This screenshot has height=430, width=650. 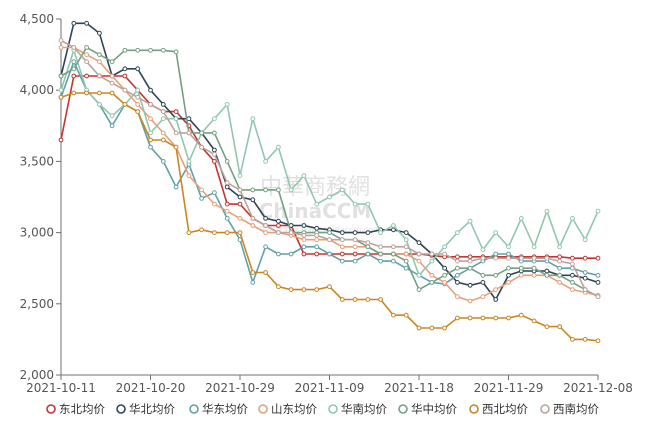 What do you see at coordinates (37, 304) in the screenshot?
I see `y-tick-label: 2,500` at bounding box center [37, 304].